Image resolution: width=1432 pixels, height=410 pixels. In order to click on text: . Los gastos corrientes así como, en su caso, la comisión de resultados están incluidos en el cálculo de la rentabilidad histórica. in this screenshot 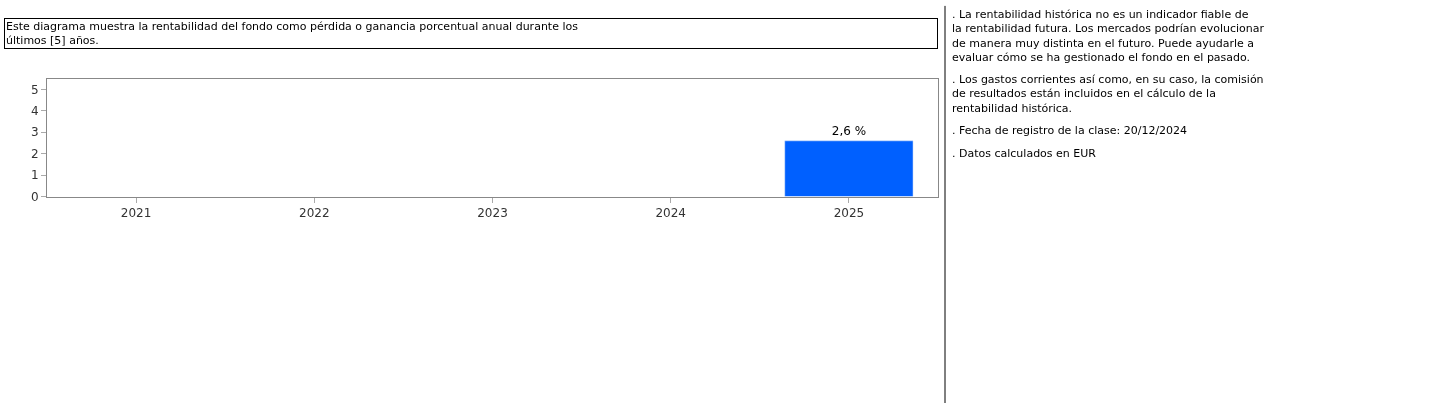, I will do `click(1108, 94)`.